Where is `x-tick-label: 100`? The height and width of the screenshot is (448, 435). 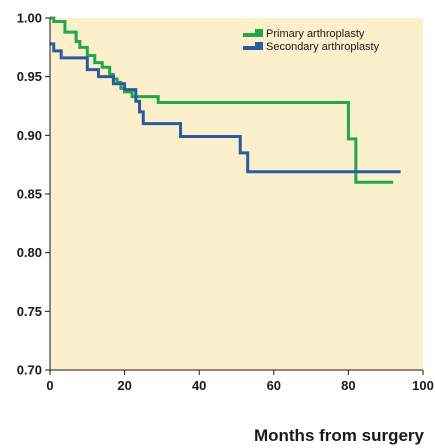
x-tick-label: 100 is located at coordinates (423, 385).